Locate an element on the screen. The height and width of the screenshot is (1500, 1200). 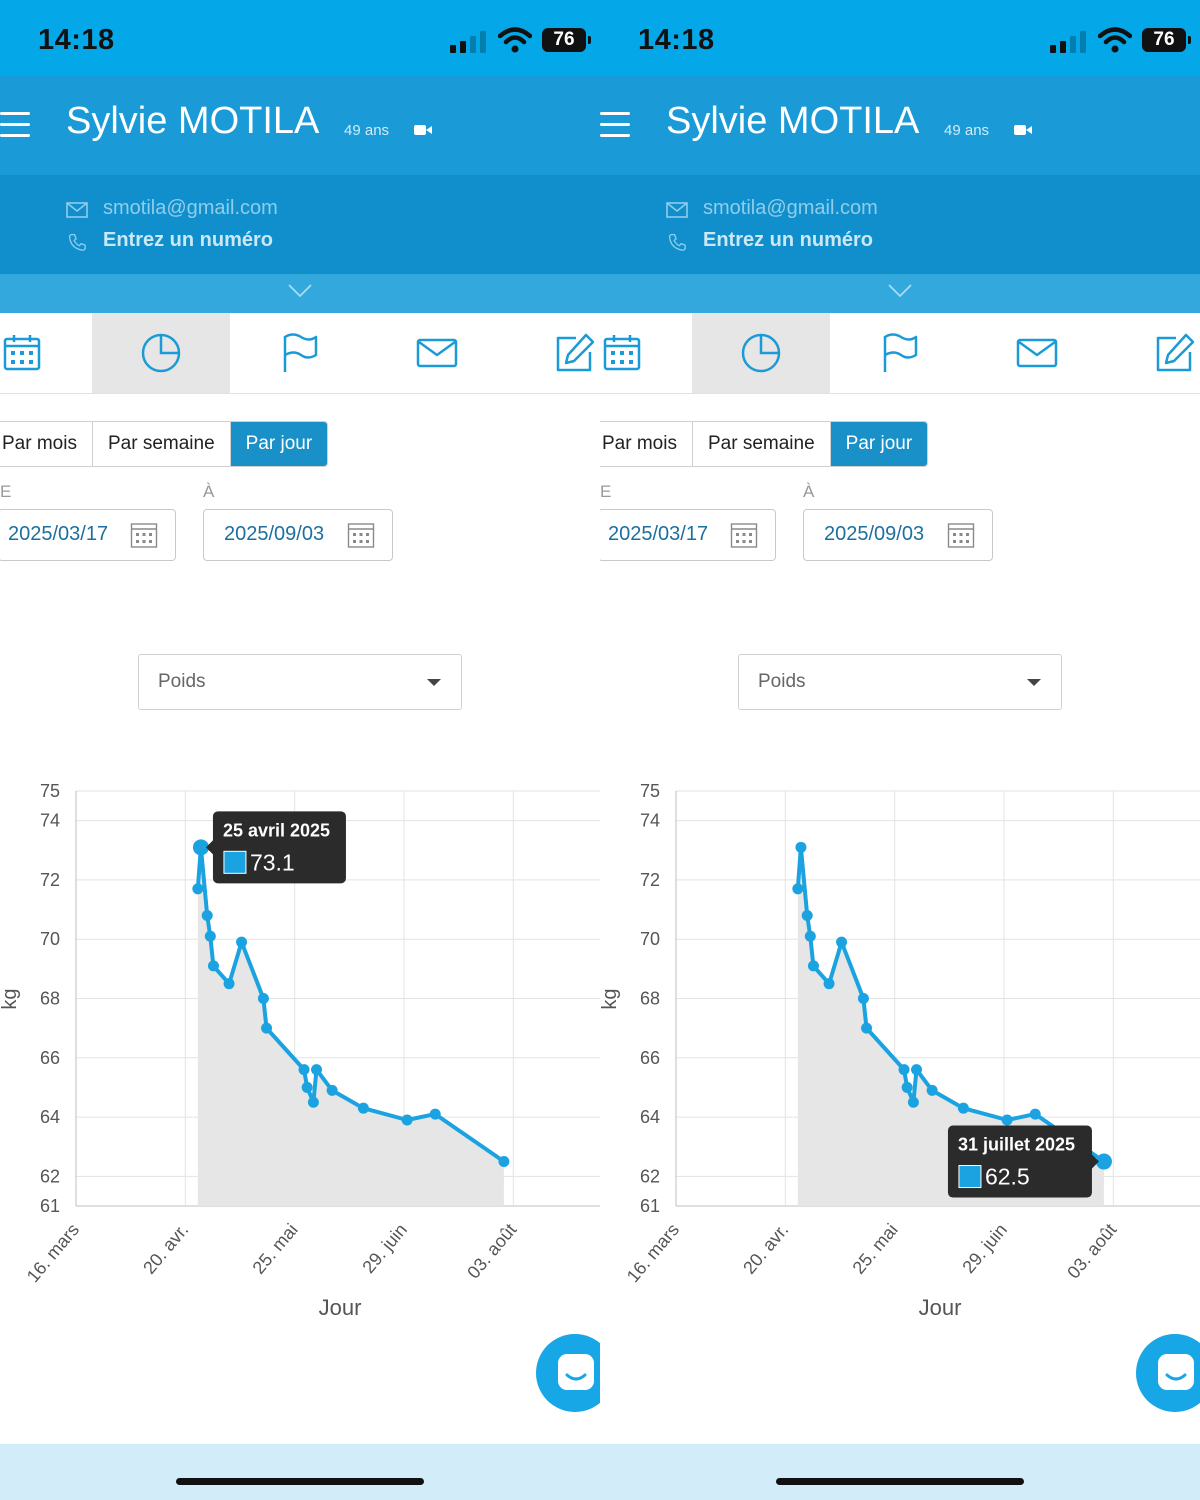
chevron-down-icon is located at coordinates (300, 291).